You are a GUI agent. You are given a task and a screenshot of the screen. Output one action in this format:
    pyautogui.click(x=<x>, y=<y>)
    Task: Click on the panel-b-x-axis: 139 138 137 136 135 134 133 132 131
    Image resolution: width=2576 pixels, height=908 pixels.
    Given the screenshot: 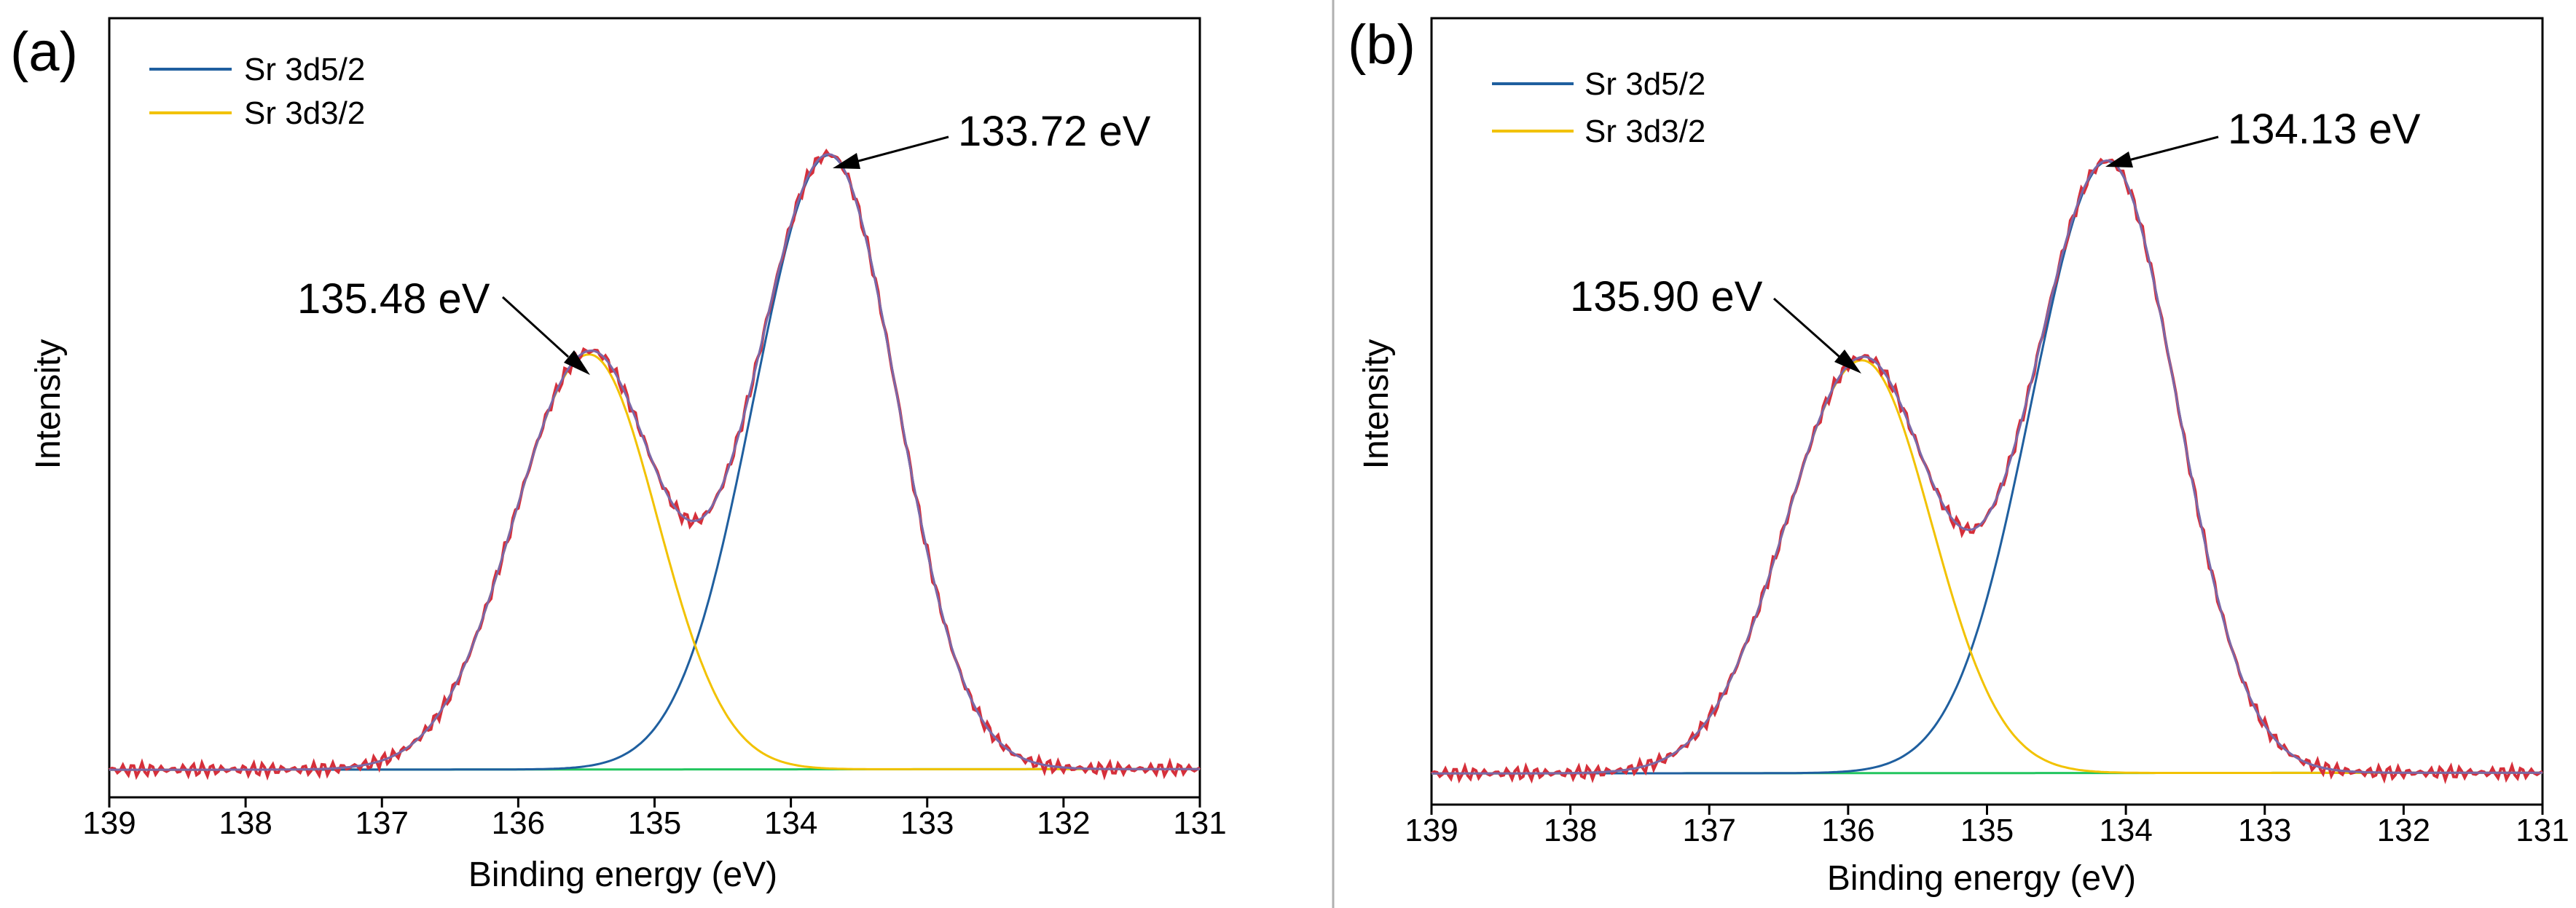 What is the action you would take?
    pyautogui.click(x=1987, y=827)
    